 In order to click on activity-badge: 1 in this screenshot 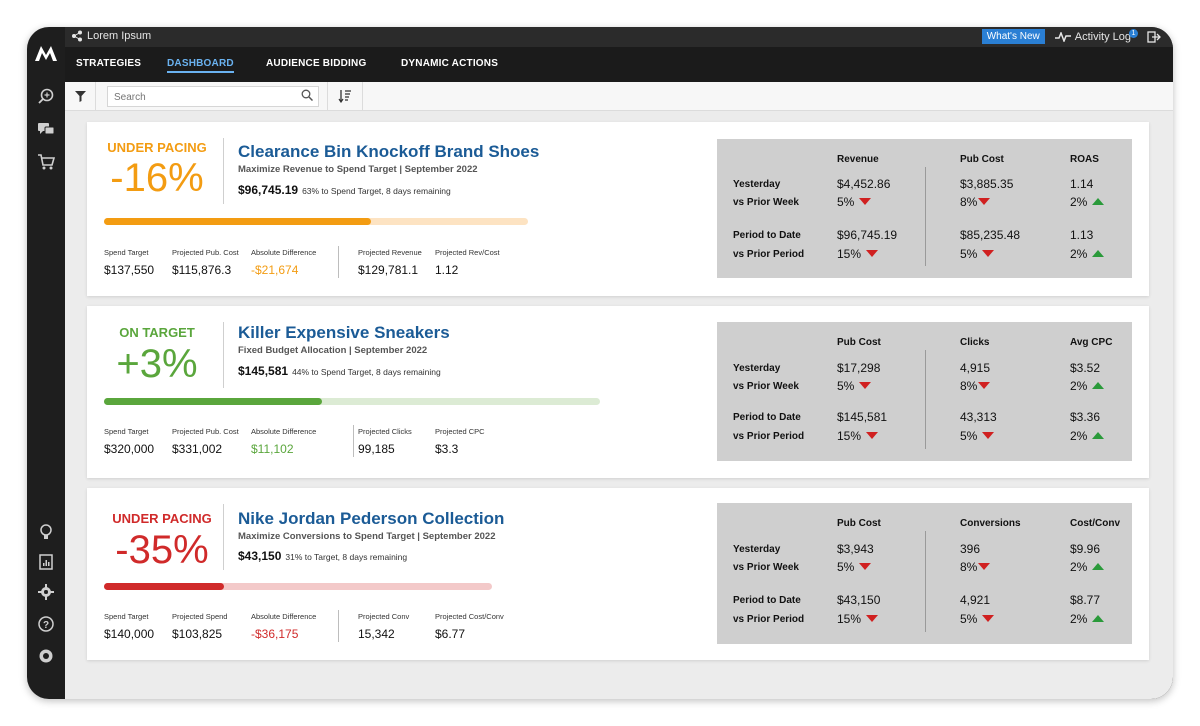, I will do `click(1133, 33)`.